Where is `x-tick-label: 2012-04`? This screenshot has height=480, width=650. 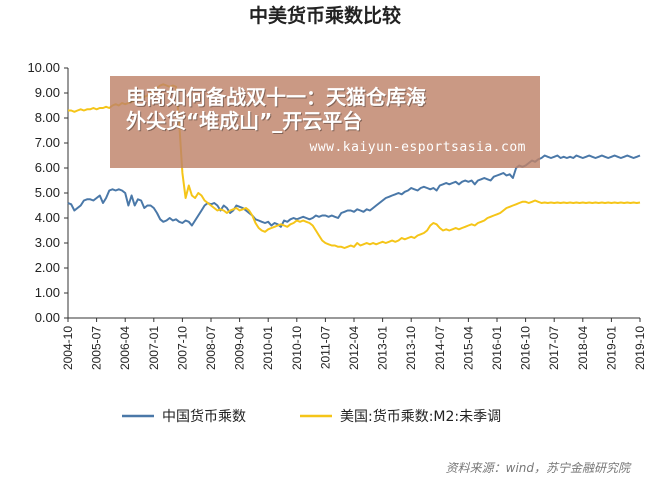 x-tick-label: 2012-04 is located at coordinates (354, 348).